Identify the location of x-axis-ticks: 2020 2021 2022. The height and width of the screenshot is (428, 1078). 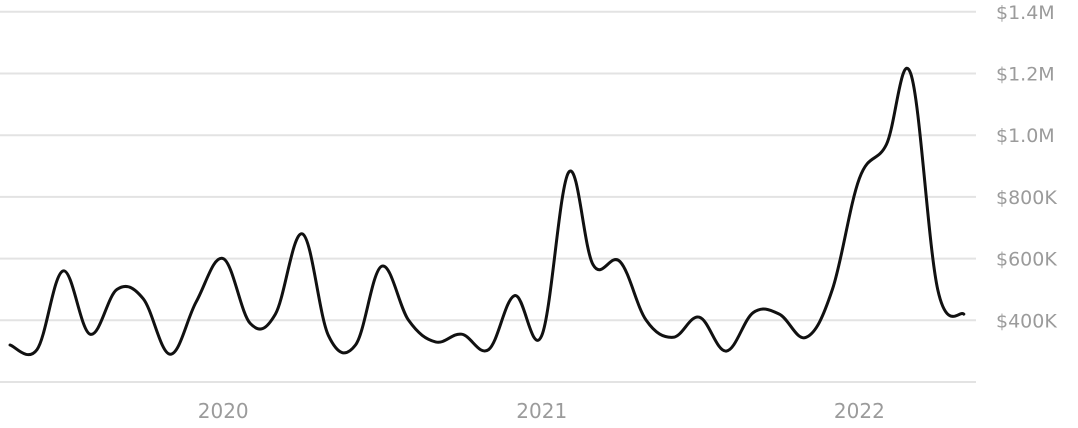
(541, 411).